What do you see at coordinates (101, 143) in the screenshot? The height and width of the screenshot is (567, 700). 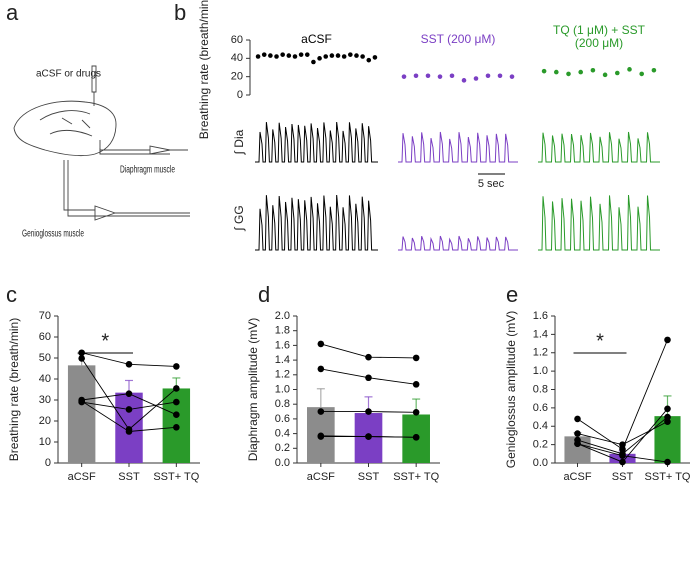 I see `diagram` at bounding box center [101, 143].